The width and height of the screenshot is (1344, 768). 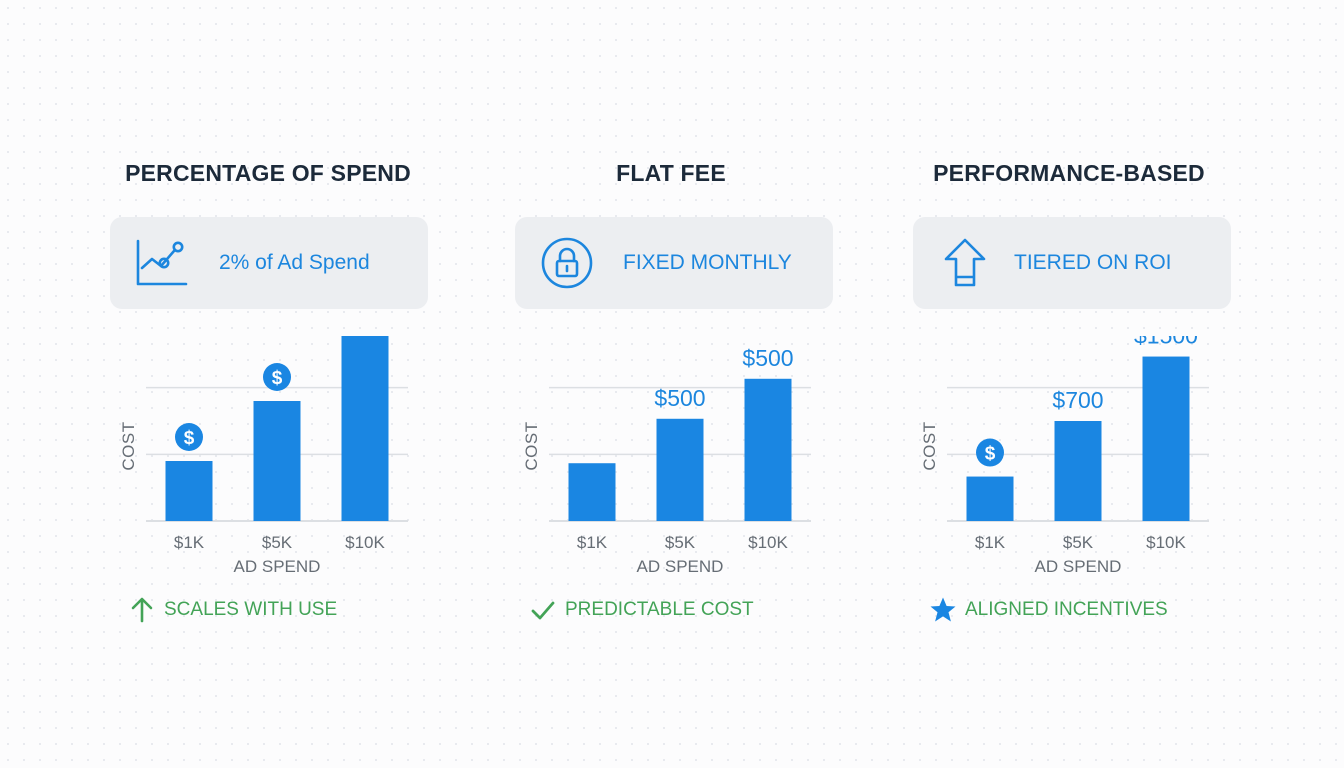 I want to click on bar-chart: COST$1K$$5K$$10K$AD SPEND, so click(x=263, y=456).